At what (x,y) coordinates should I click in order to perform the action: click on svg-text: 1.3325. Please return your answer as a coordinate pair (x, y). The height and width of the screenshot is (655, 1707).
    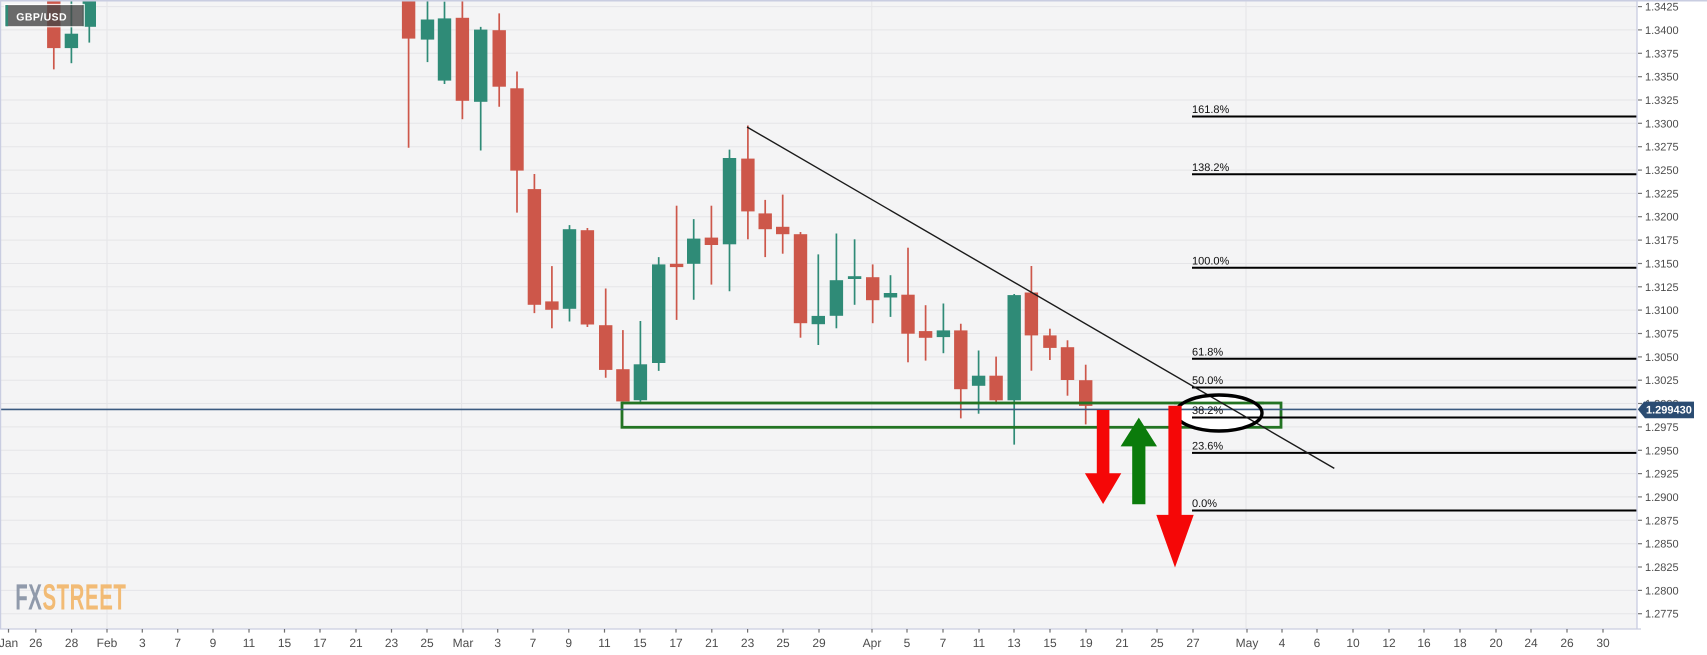
    Looking at the image, I should click on (1662, 101).